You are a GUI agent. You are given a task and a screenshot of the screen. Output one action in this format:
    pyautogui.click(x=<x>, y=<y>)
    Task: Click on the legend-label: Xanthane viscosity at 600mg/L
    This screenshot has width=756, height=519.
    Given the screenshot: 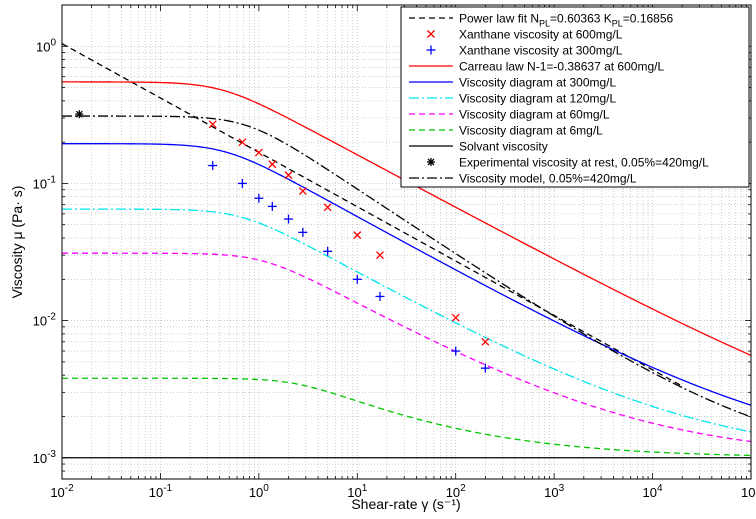 What is the action you would take?
    pyautogui.click(x=541, y=35)
    